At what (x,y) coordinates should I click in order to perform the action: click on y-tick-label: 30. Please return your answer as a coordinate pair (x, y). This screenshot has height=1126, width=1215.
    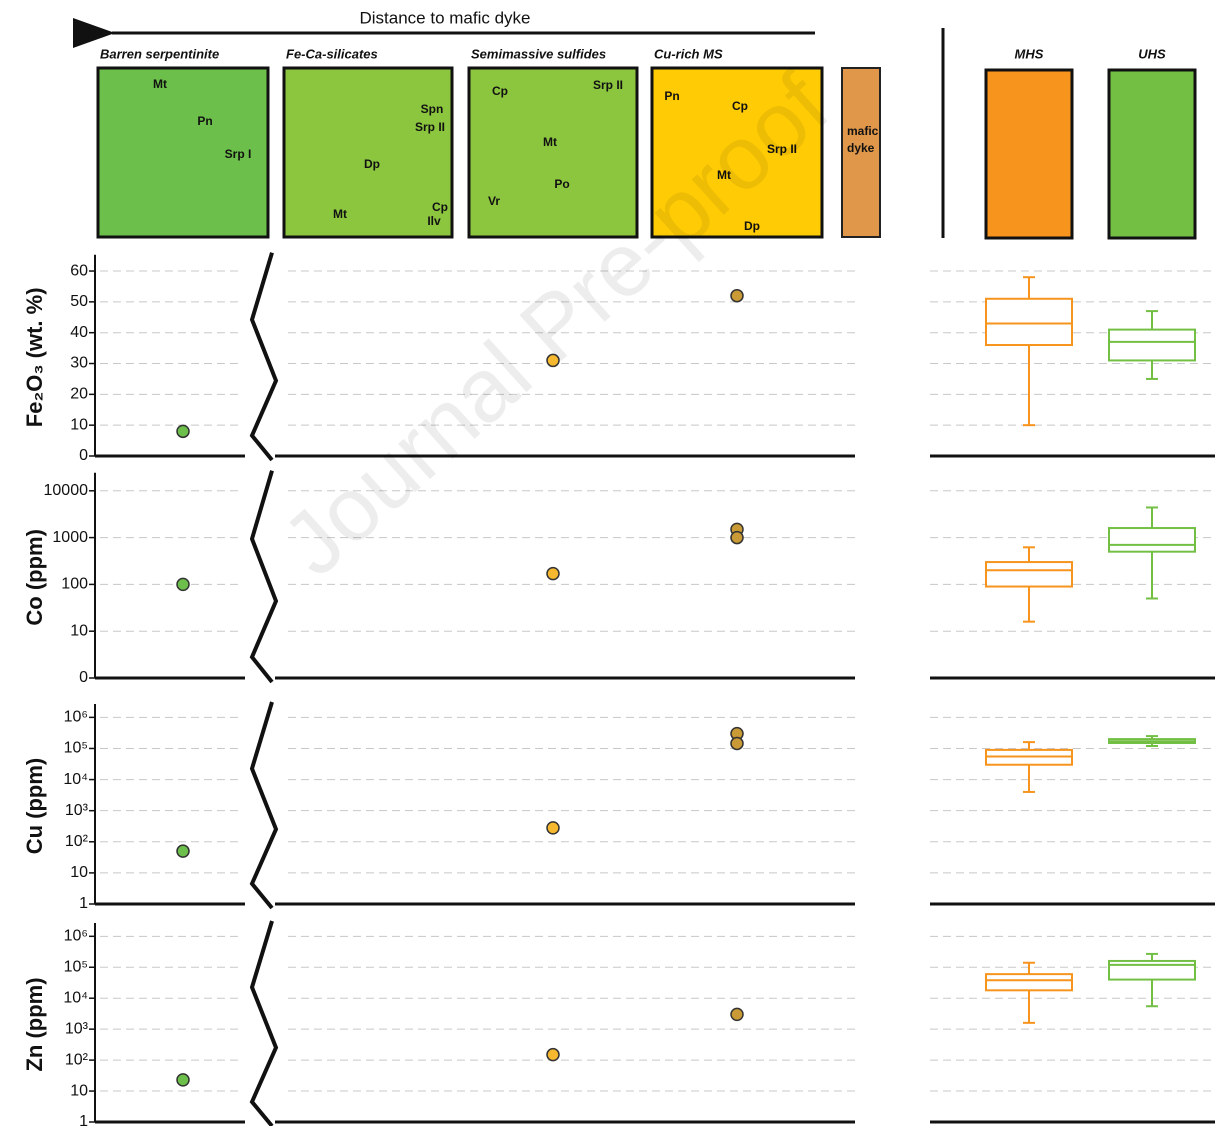
    Looking at the image, I should click on (79, 363).